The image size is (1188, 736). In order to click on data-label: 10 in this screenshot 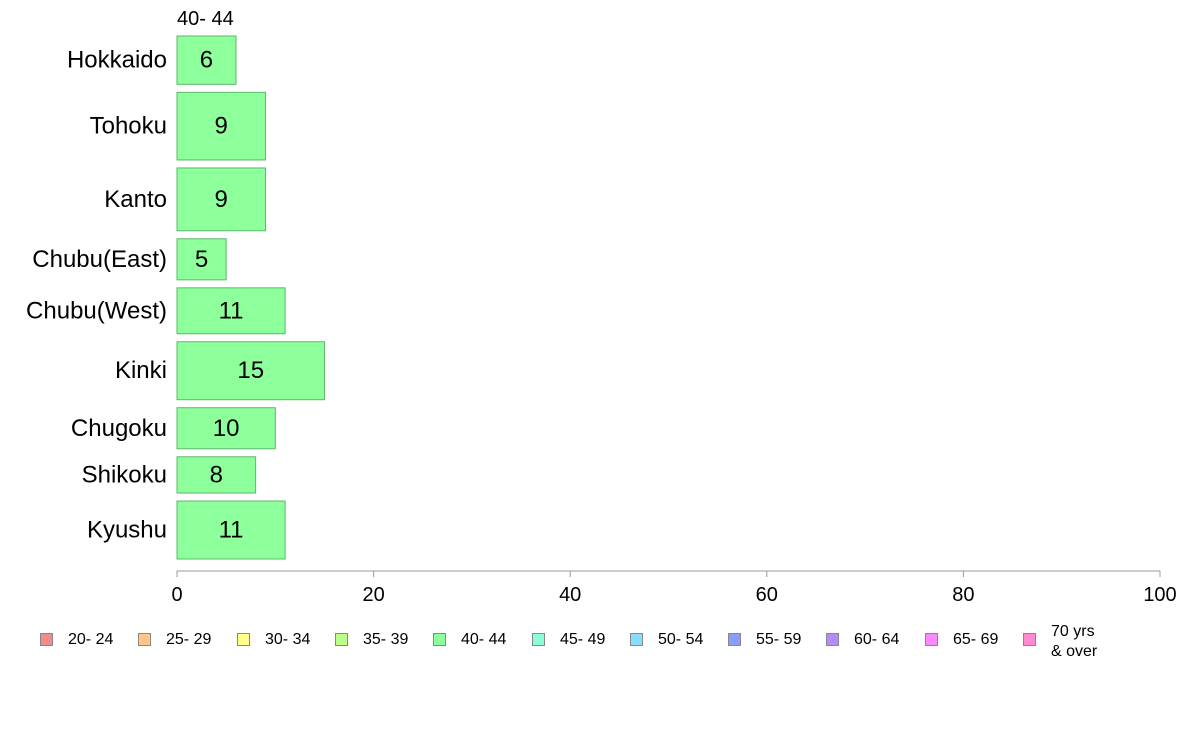, I will do `click(226, 428)`.